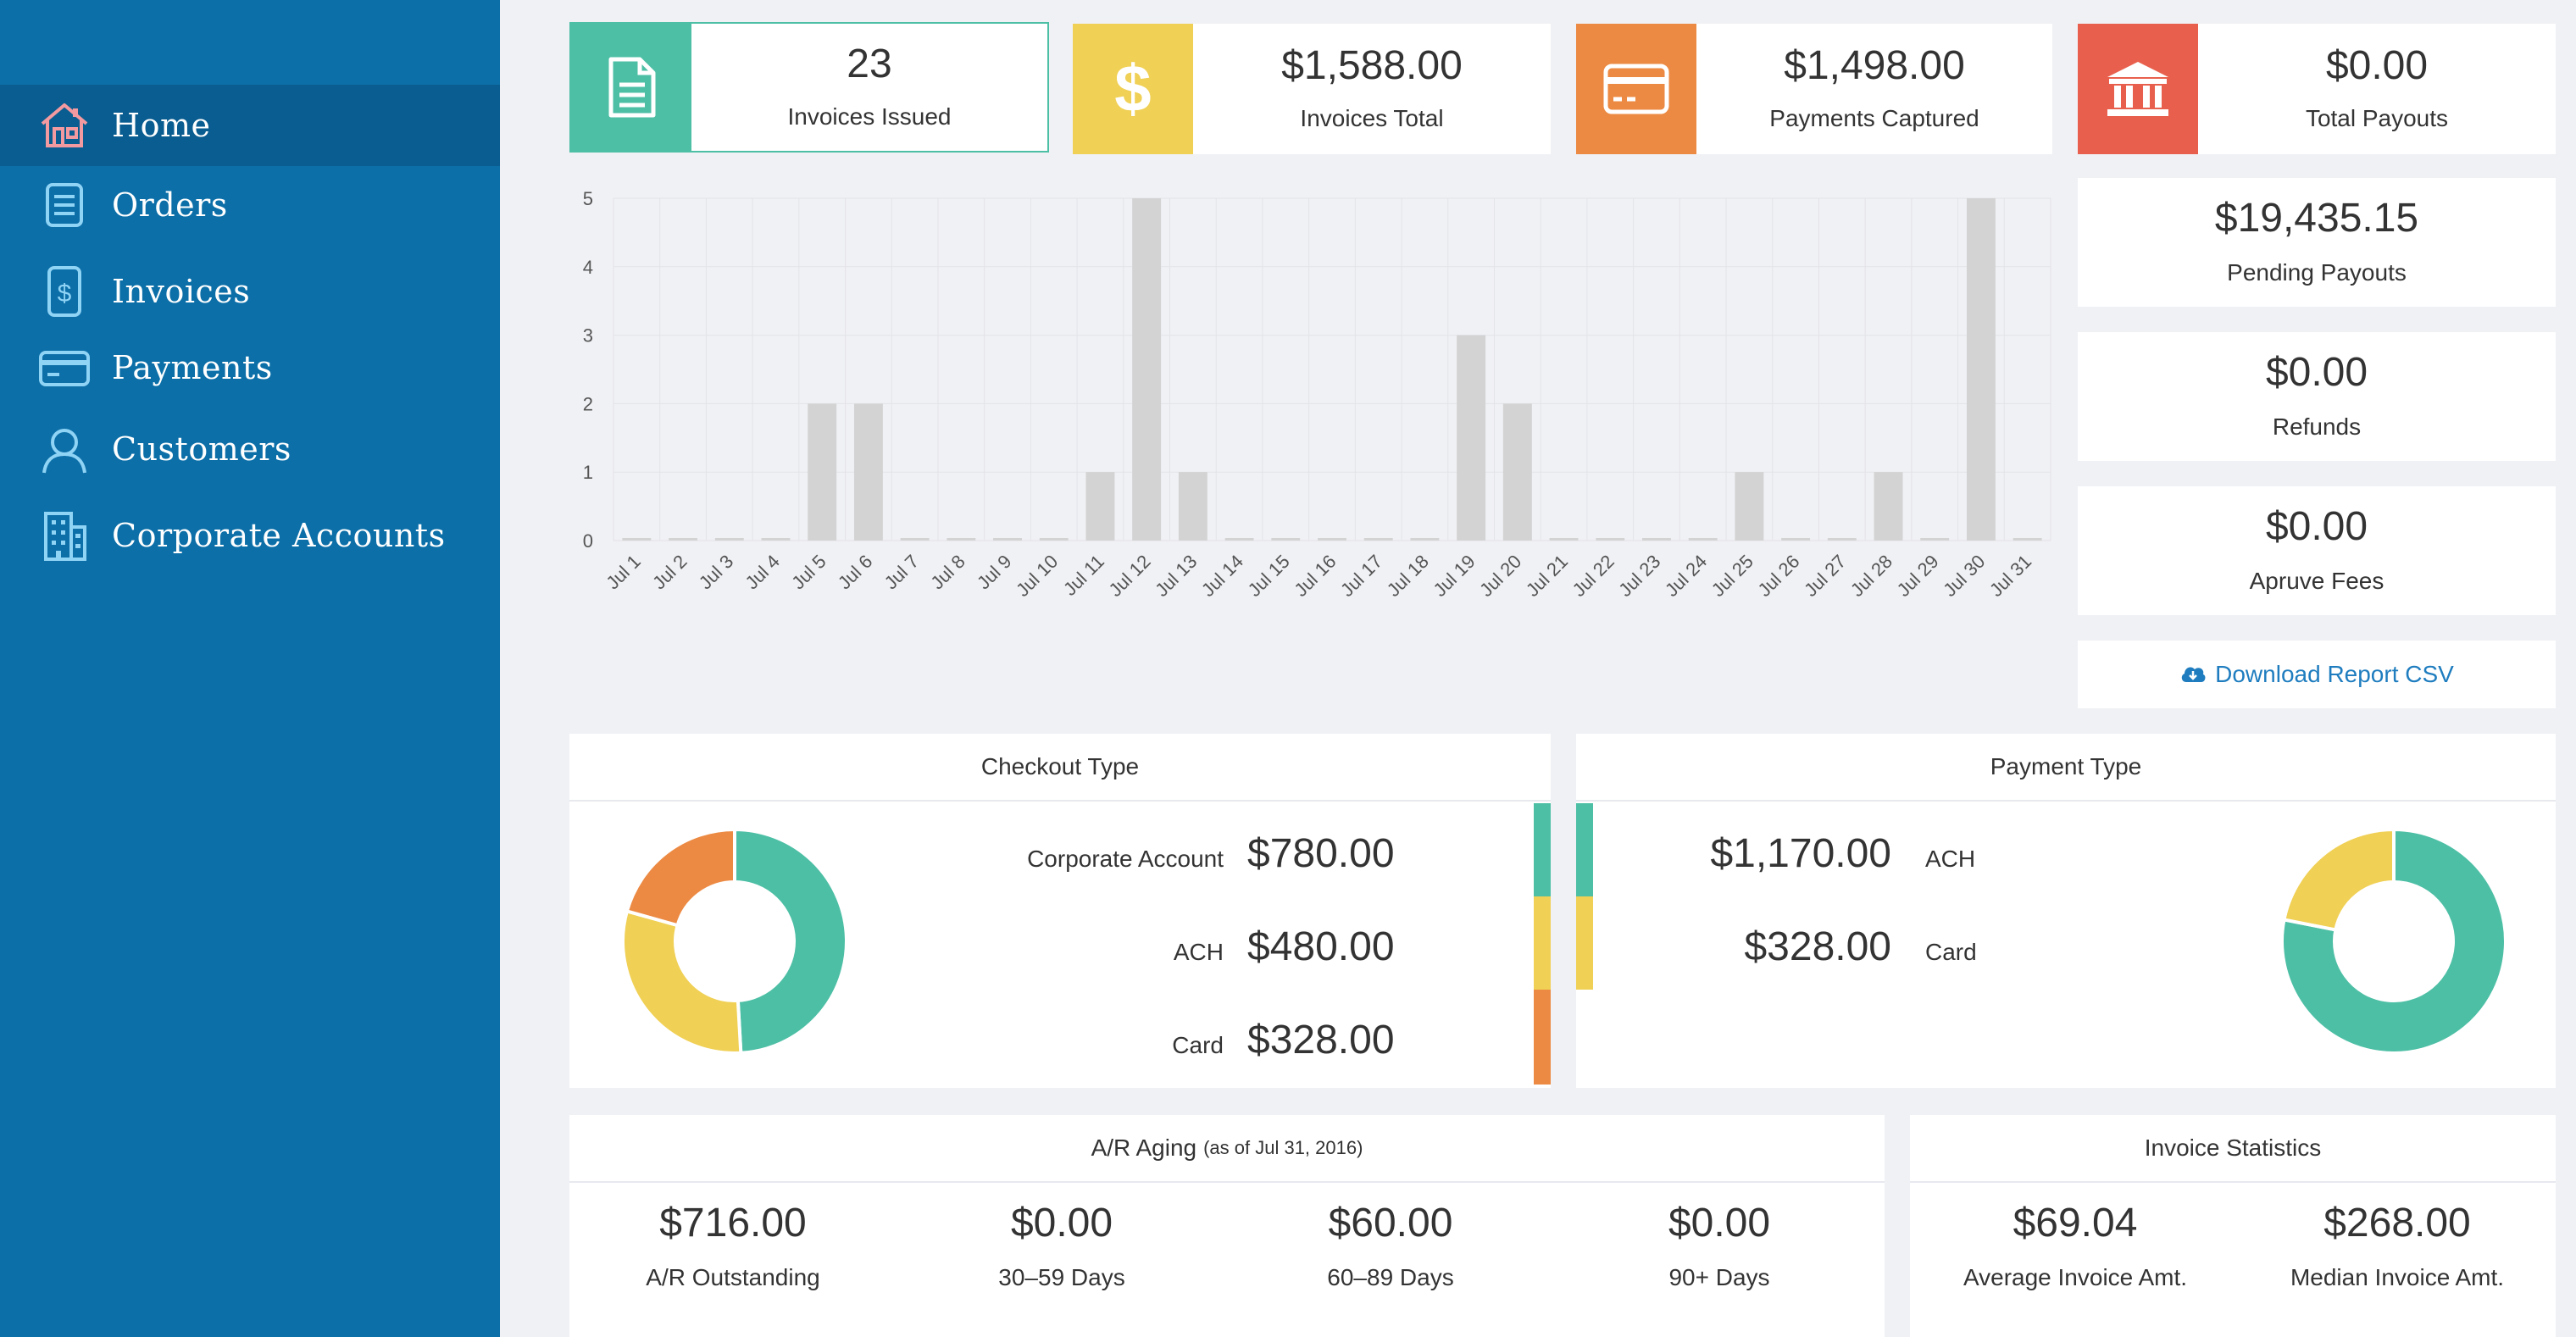 This screenshot has width=2576, height=1337. Describe the element at coordinates (733, 1223) in the screenshot. I see `metric-value: $716.00` at that location.